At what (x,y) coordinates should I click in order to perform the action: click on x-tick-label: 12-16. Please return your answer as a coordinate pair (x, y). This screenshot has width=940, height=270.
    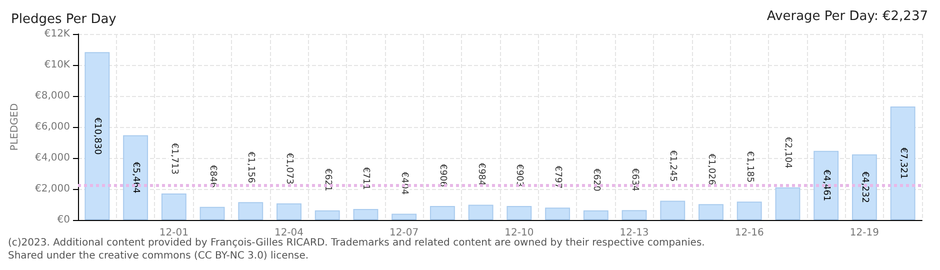
    Looking at the image, I should click on (749, 233).